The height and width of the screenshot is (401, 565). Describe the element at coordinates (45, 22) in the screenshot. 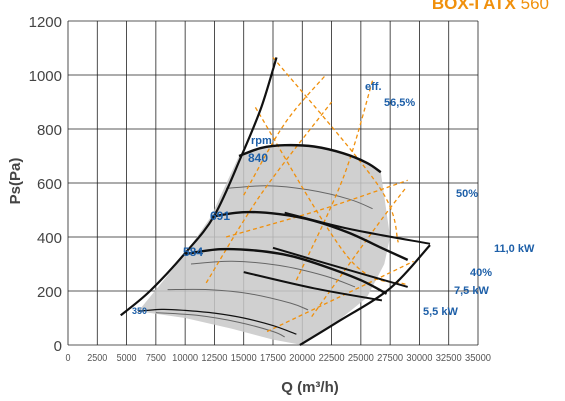

I see `y-tick-label: 1200` at that location.